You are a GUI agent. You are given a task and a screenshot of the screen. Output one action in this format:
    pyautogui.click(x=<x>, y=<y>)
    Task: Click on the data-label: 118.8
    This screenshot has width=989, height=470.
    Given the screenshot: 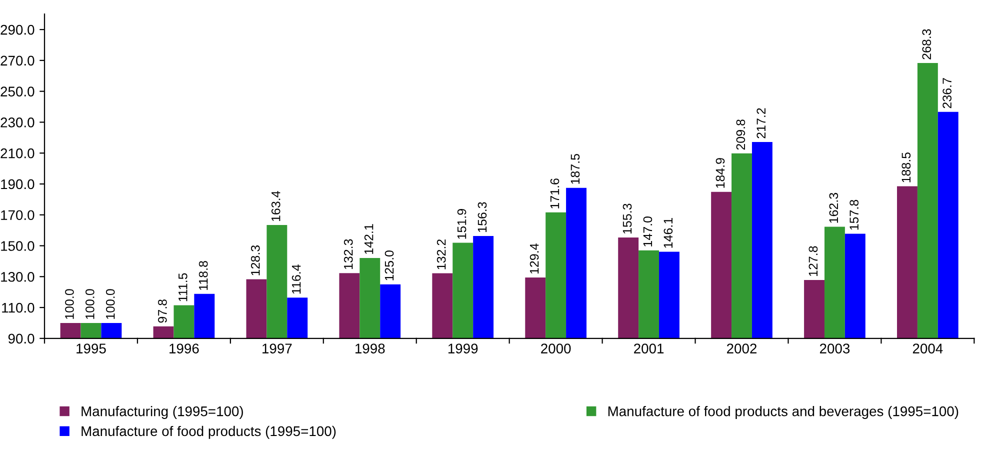 What is the action you would take?
    pyautogui.click(x=203, y=275)
    